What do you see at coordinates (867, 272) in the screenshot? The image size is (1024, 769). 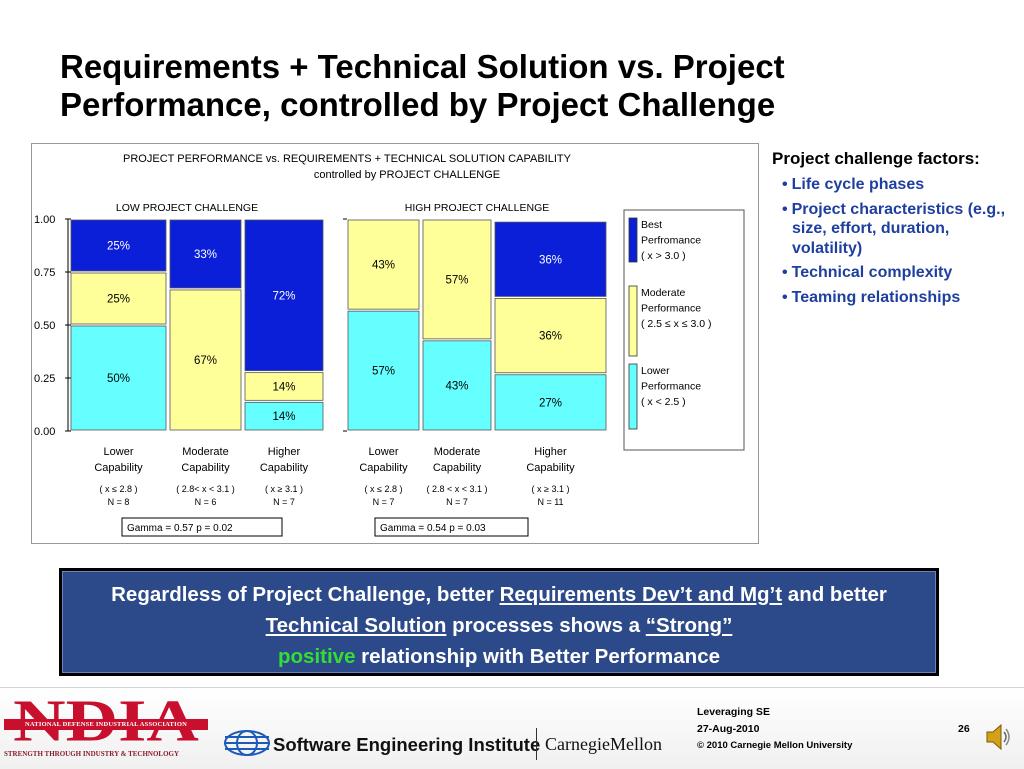 I see `factor-item: • Technical complexity` at bounding box center [867, 272].